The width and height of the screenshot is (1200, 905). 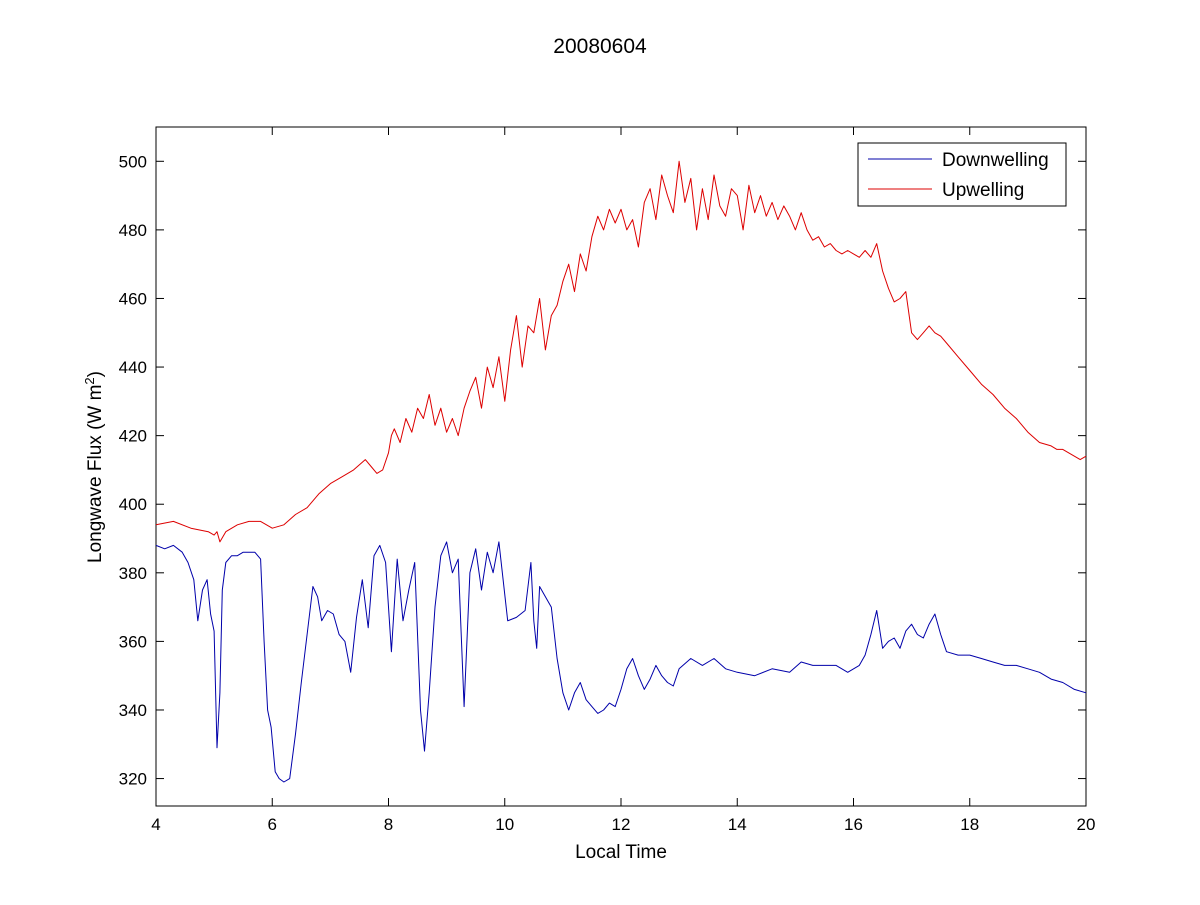 I want to click on y-tick-label: 380, so click(x=133, y=573).